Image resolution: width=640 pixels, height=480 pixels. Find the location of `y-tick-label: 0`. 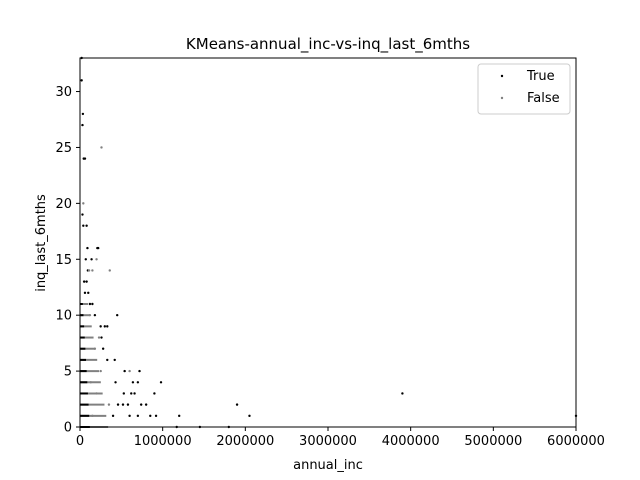

y-tick-label: 0 is located at coordinates (68, 428).